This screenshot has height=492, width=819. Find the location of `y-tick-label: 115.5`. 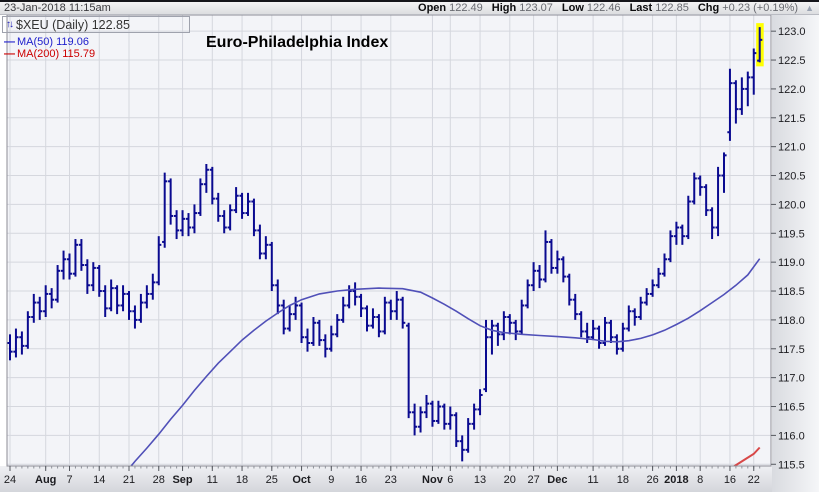

y-tick-label: 115.5 is located at coordinates (791, 465).